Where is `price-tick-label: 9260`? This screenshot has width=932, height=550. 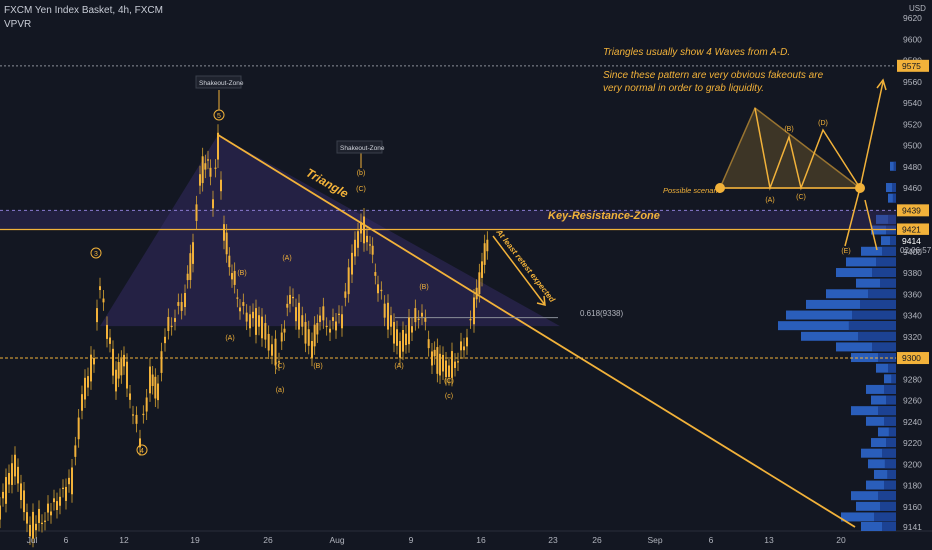 price-tick-label: 9260 is located at coordinates (912, 401).